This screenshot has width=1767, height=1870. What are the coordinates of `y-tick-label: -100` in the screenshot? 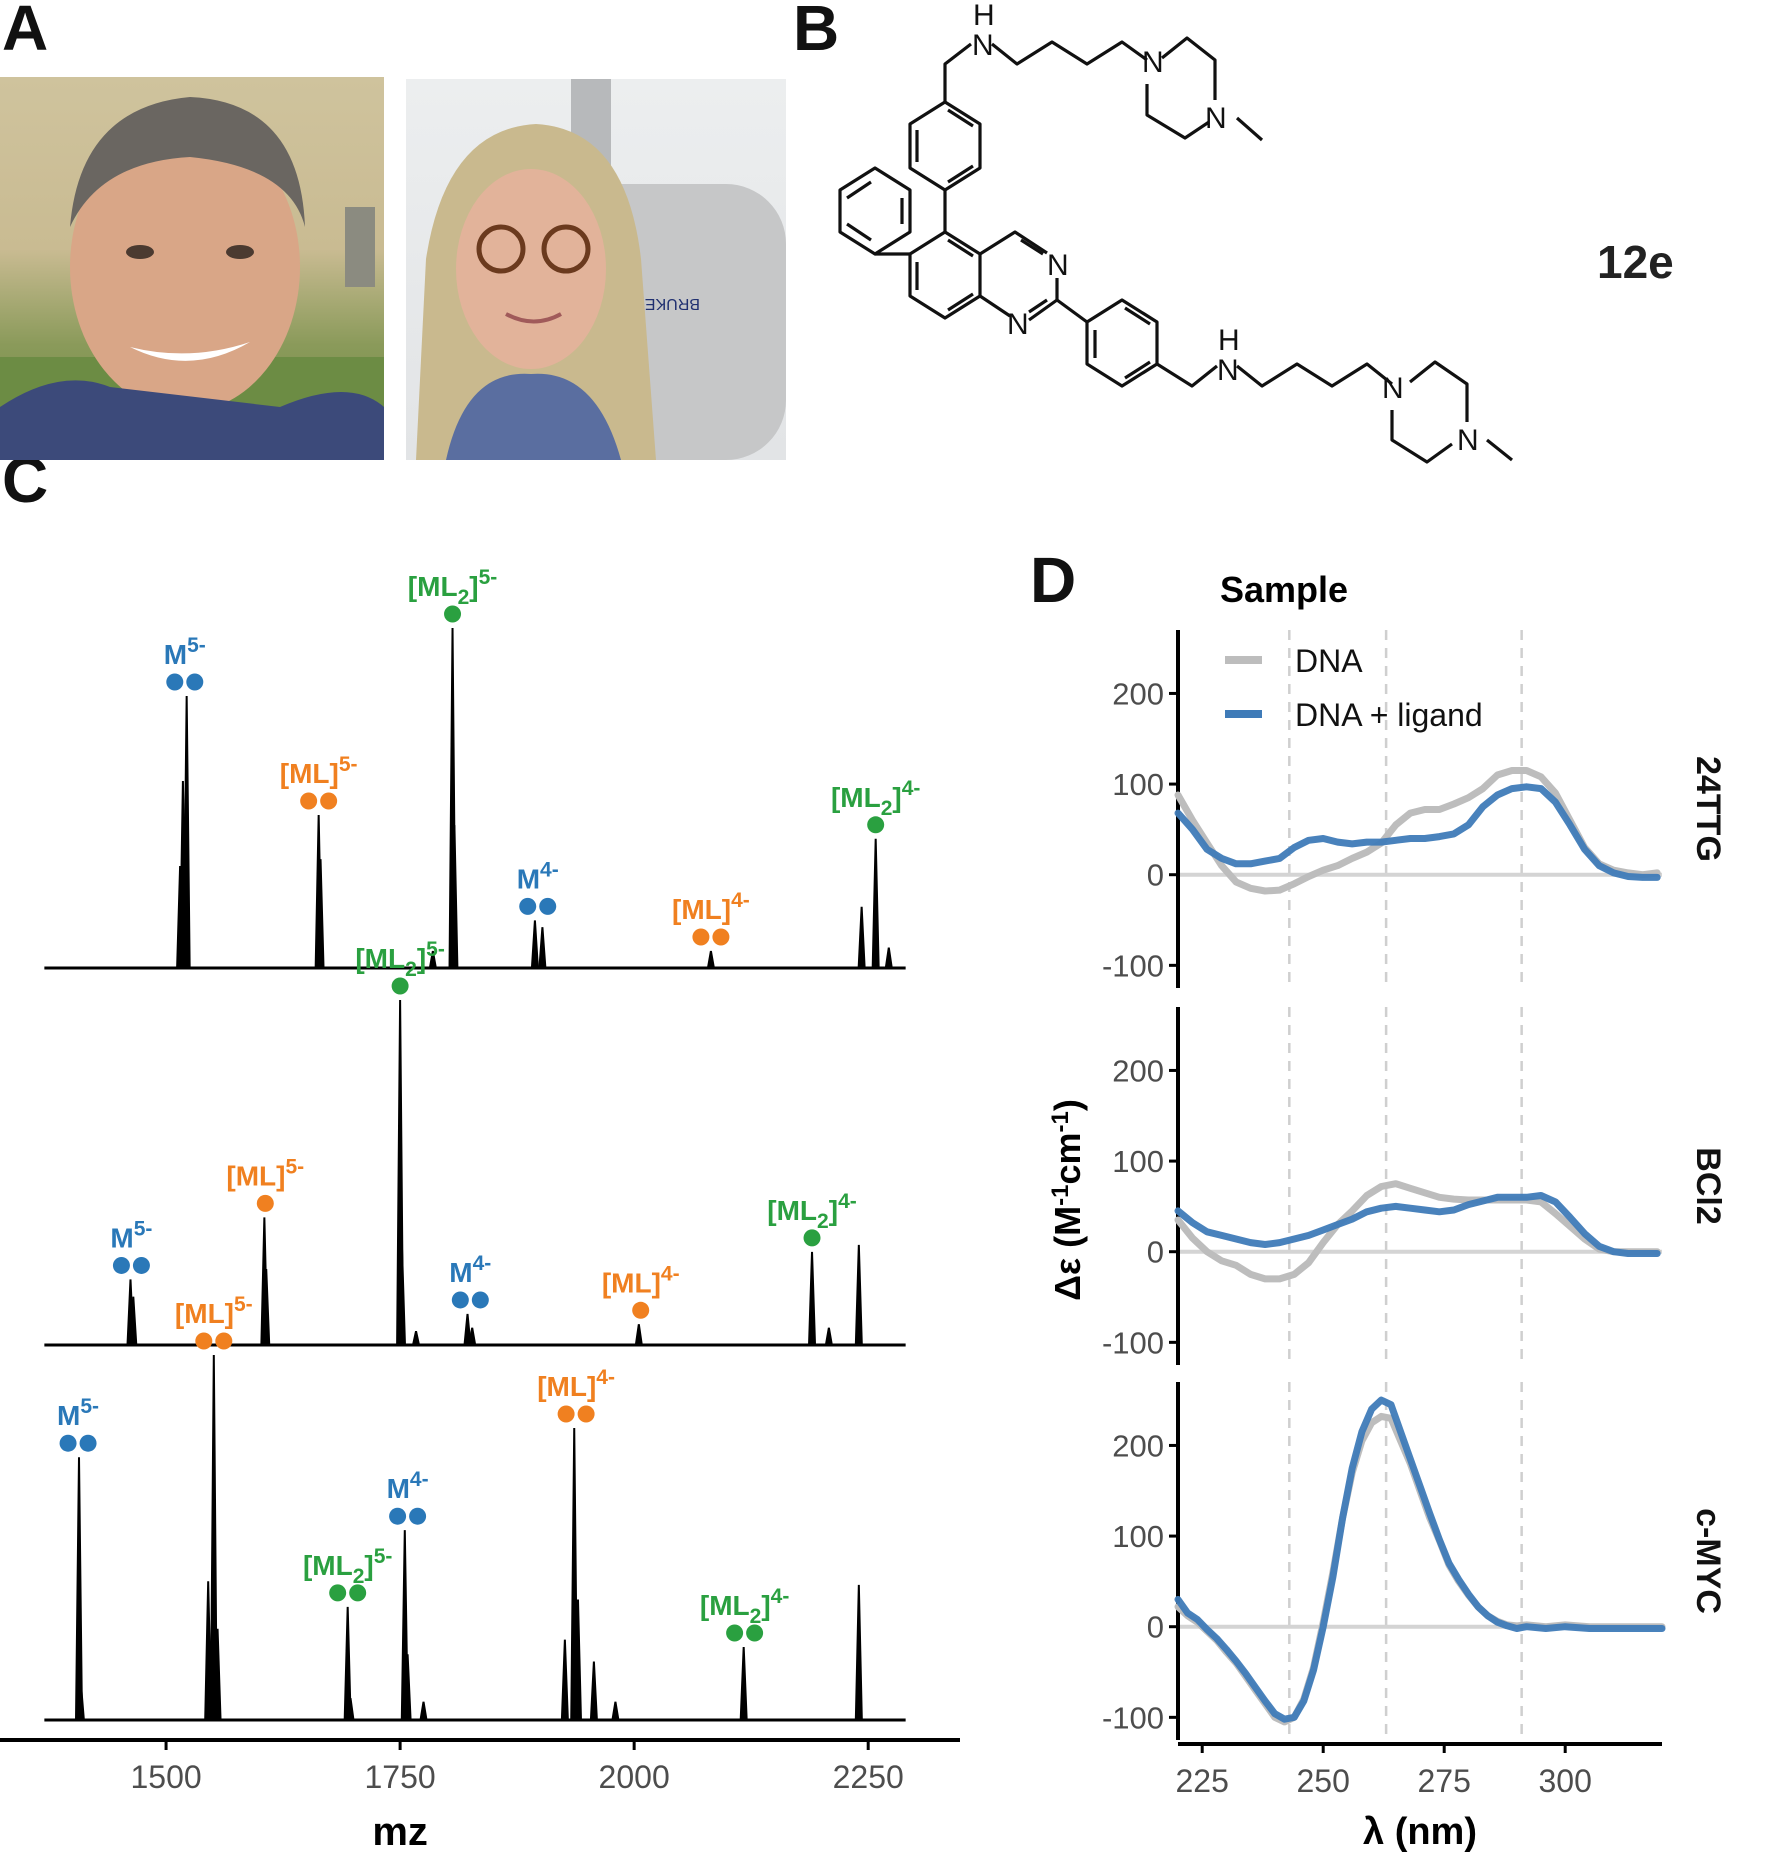 It's located at (1133, 1717).